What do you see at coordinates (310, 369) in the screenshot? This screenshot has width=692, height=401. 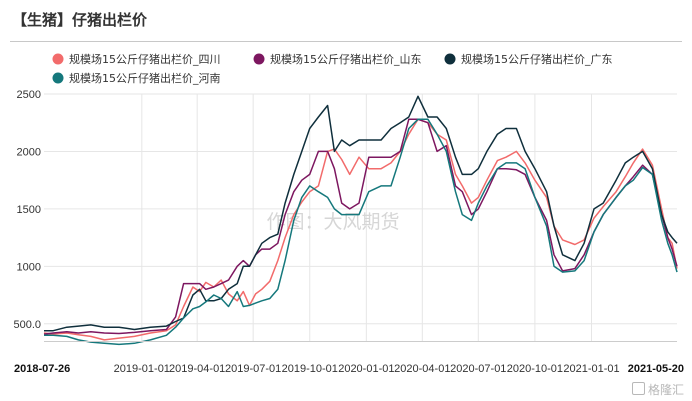 I see `x-tick-label: 2019-10-01` at bounding box center [310, 369].